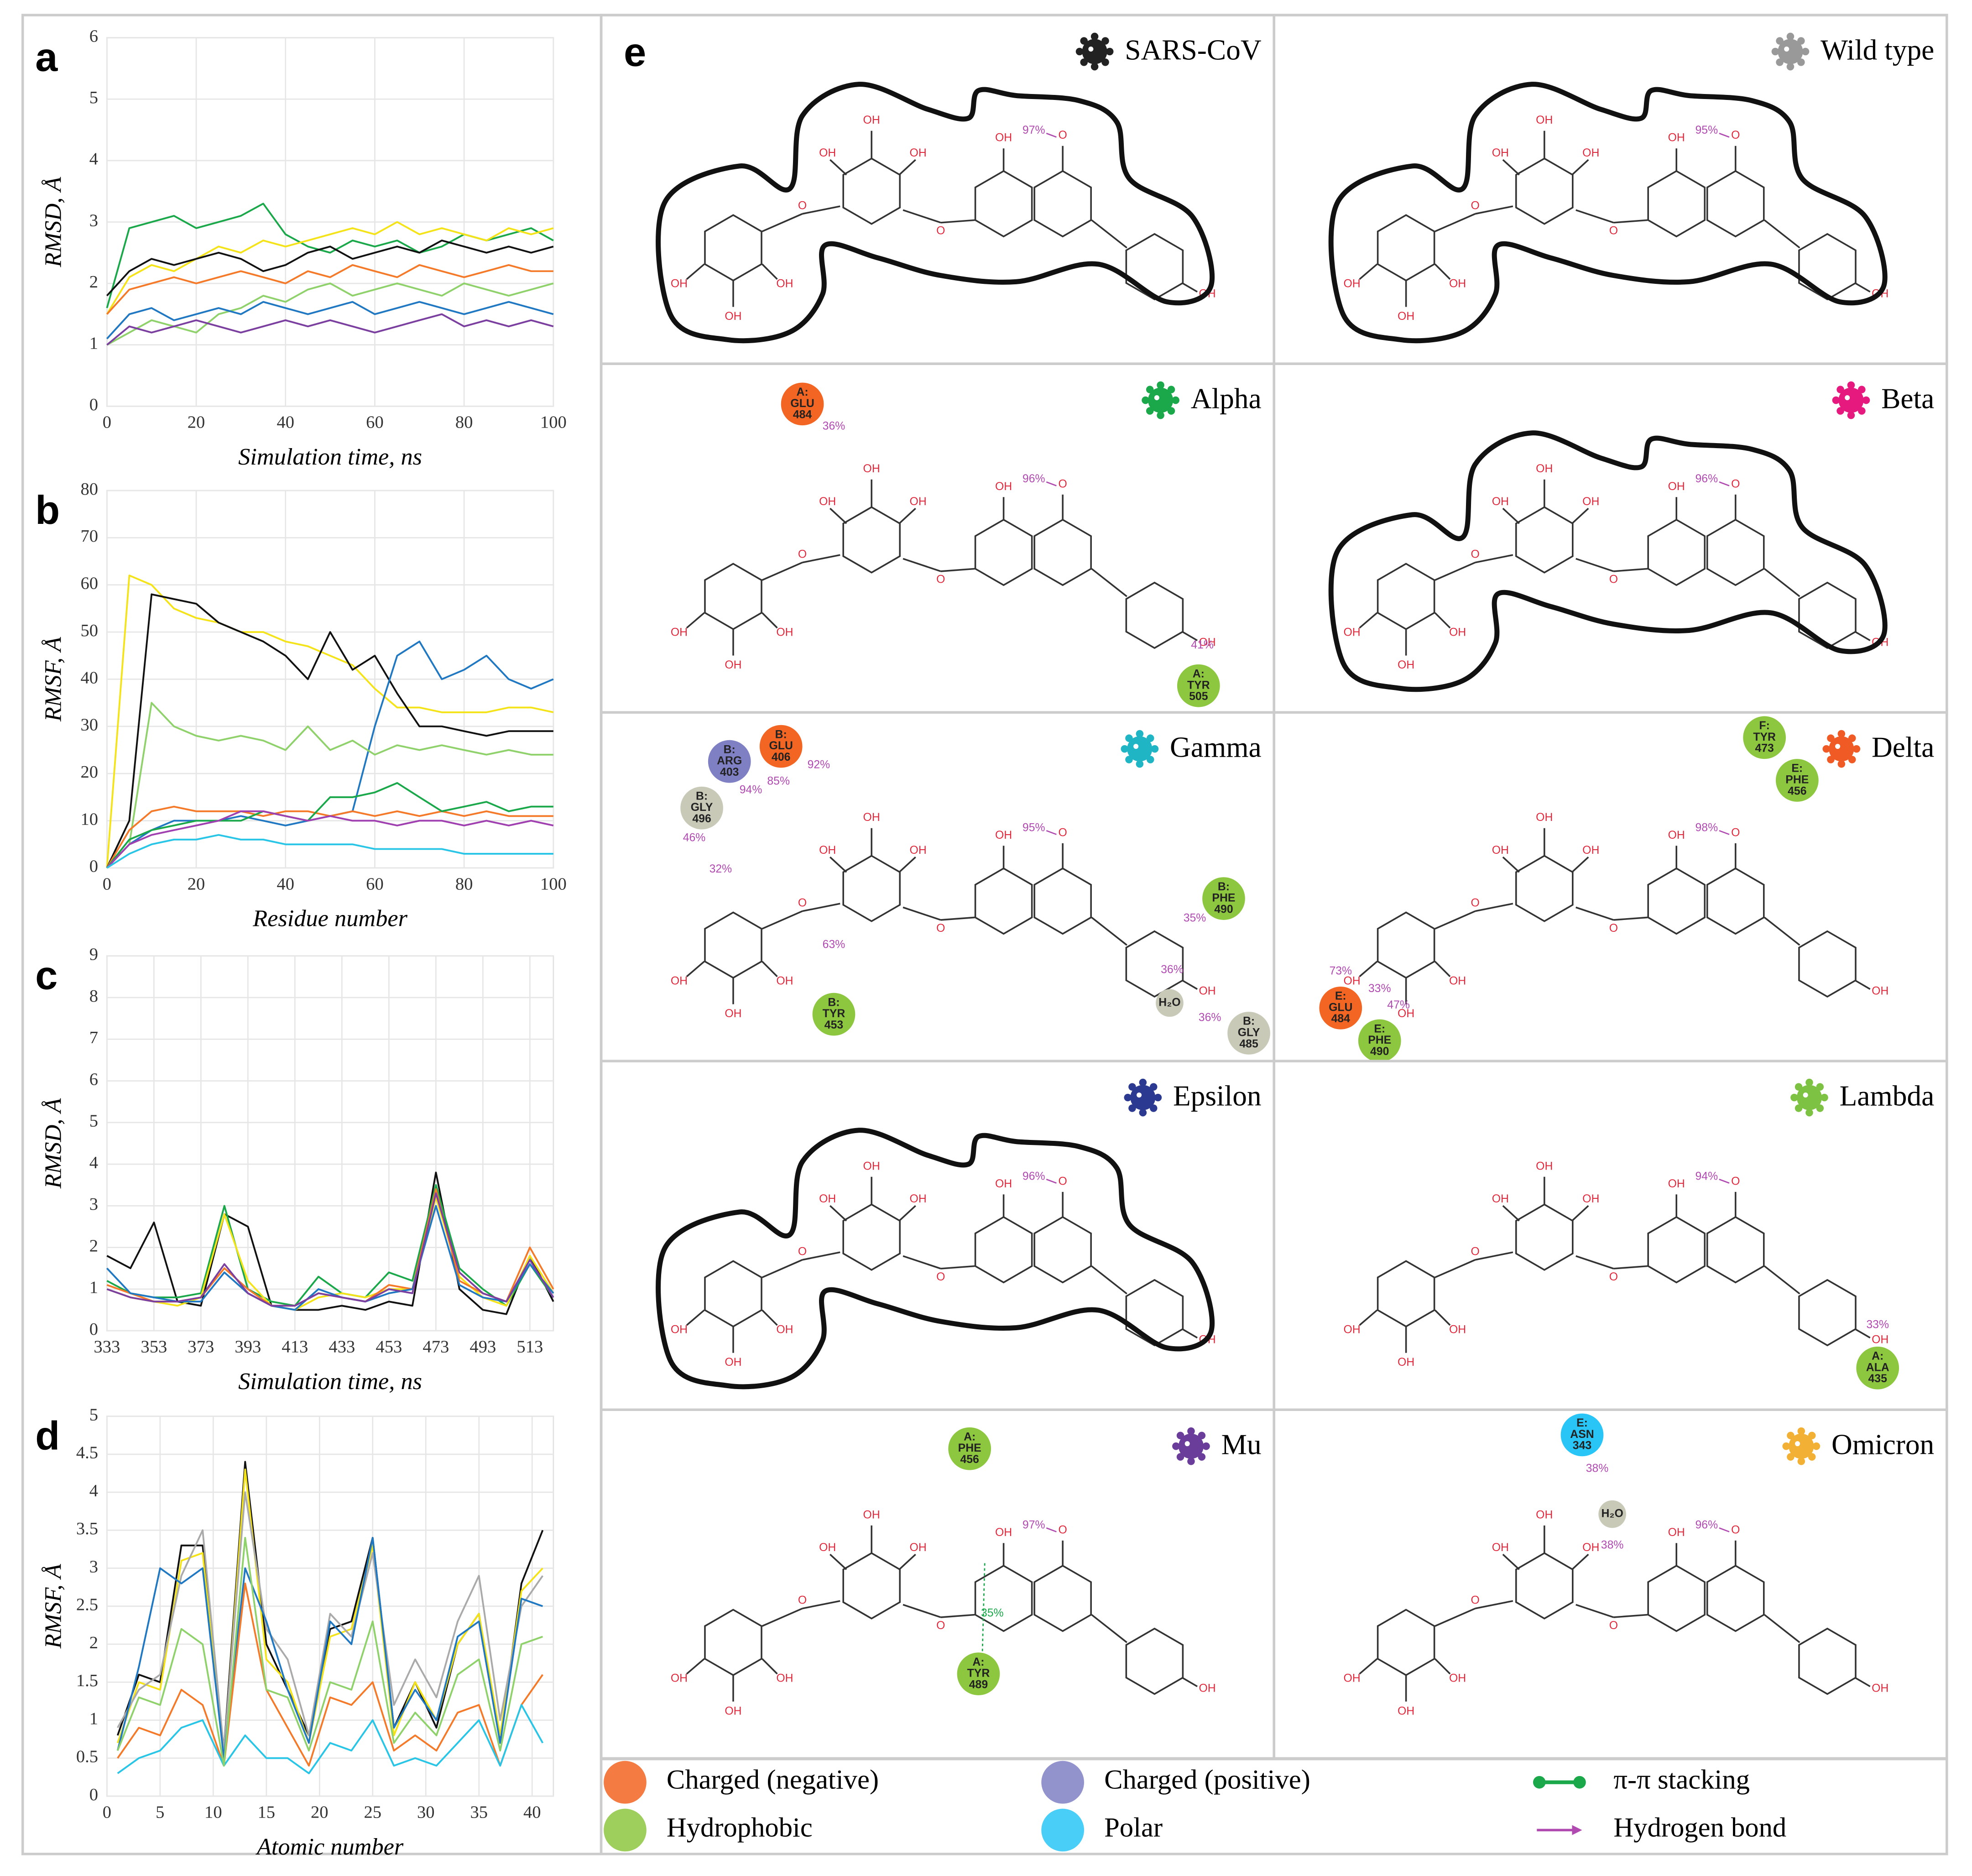  What do you see at coordinates (1582, 1423) in the screenshot?
I see `residue-label: E:` at bounding box center [1582, 1423].